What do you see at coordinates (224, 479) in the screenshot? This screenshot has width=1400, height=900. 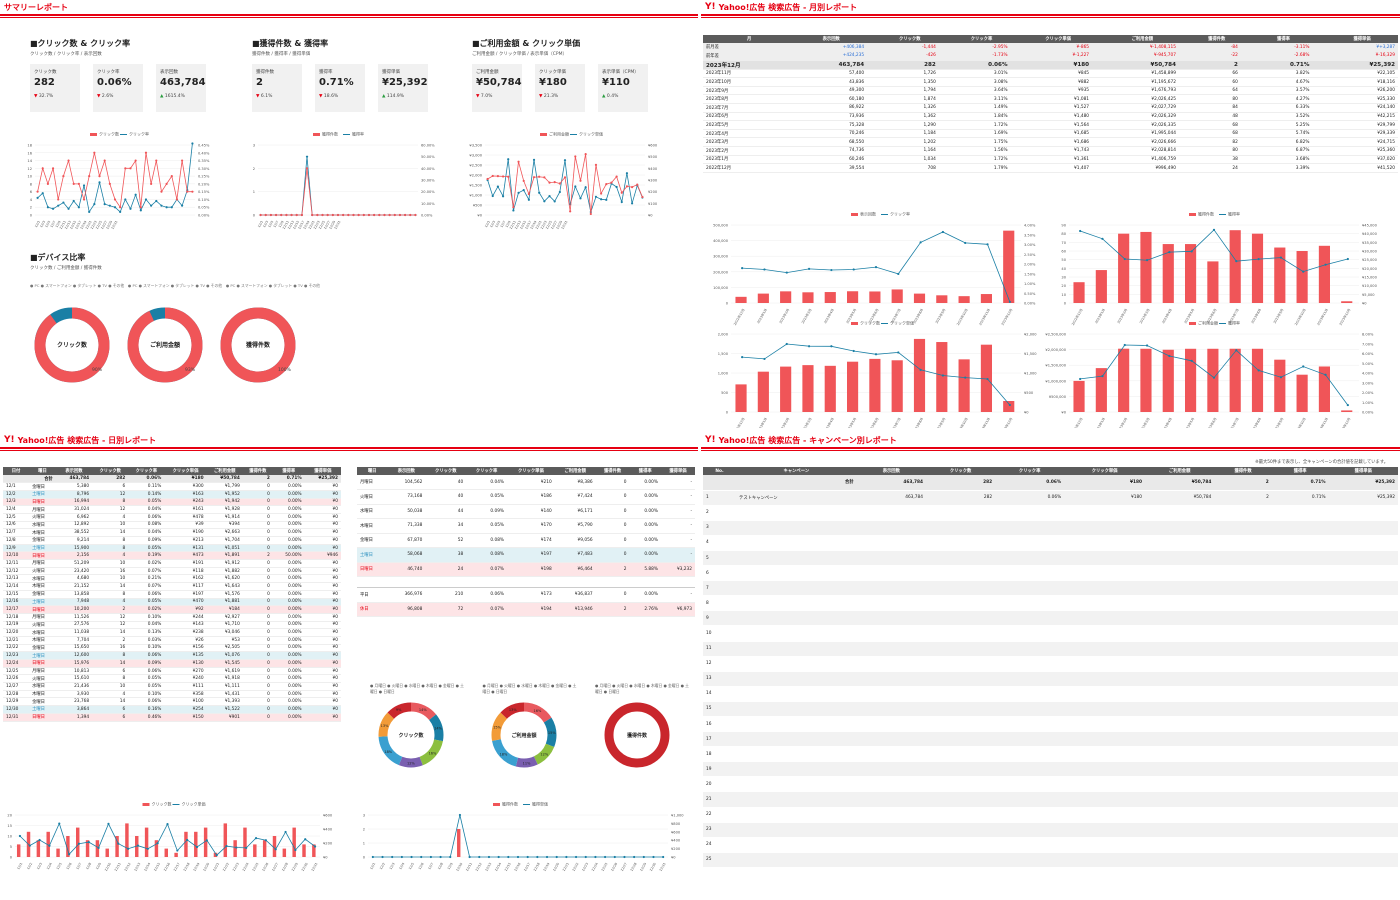 I see `table-cell: ¥50,784` at bounding box center [224, 479].